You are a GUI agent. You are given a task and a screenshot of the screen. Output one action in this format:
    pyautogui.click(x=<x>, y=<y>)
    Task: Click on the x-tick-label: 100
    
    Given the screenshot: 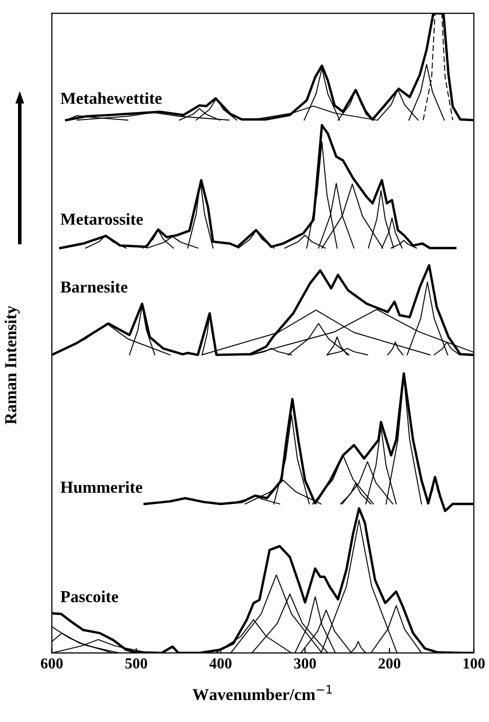 What is the action you would take?
    pyautogui.click(x=474, y=663)
    